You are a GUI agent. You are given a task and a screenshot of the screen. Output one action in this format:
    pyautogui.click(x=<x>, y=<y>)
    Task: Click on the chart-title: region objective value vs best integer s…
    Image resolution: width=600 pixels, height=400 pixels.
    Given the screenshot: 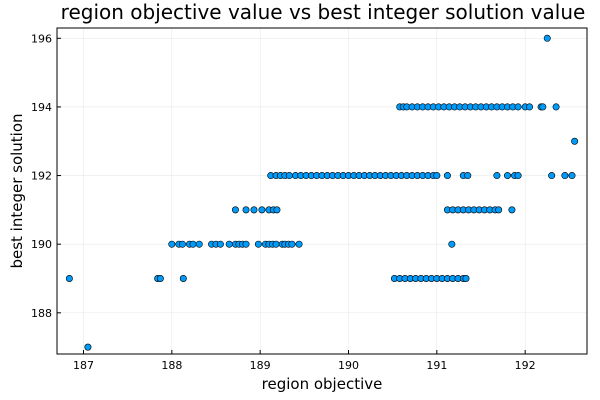 What is the action you would take?
    pyautogui.click(x=323, y=12)
    